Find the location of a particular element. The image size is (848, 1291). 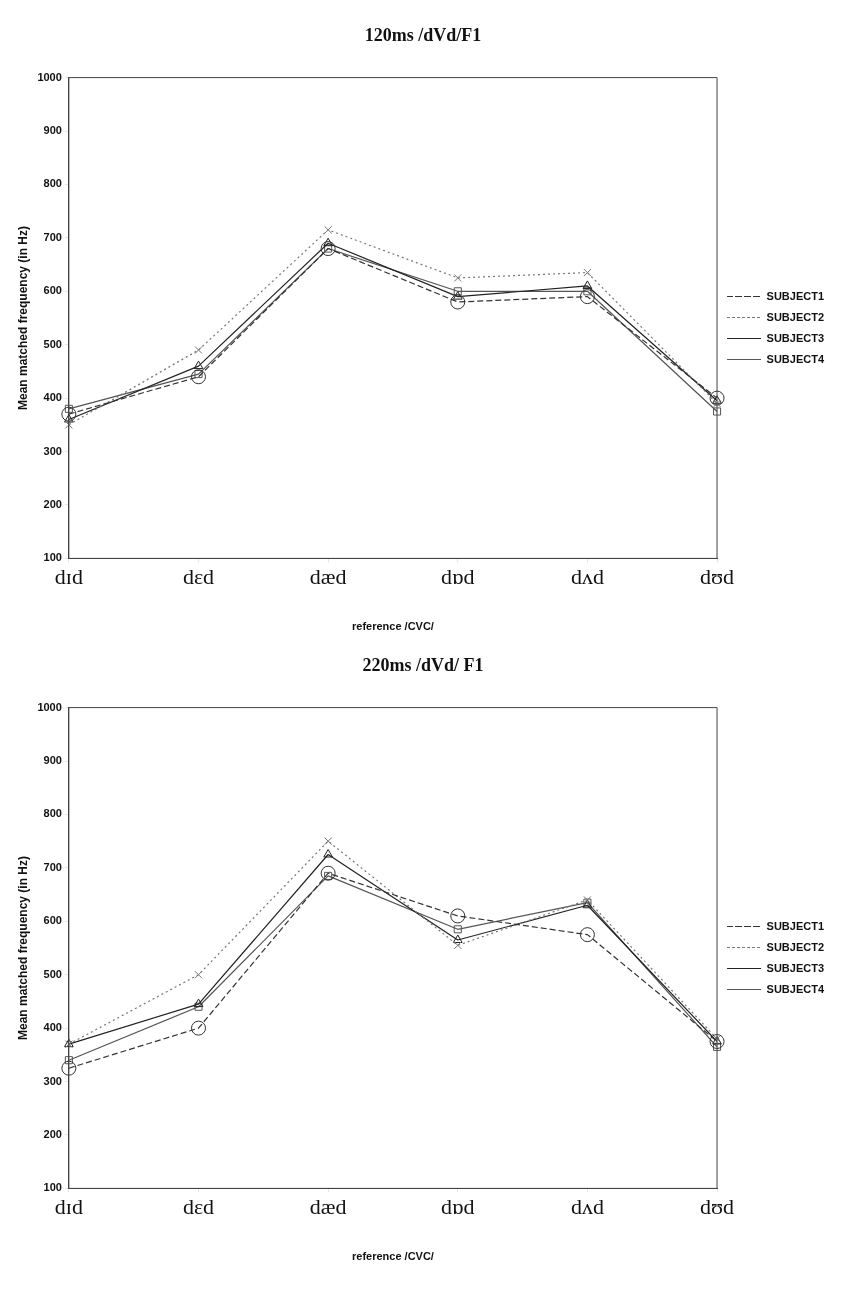

chart-title: 120ms /dVd/F1 is located at coordinates (423, 35).